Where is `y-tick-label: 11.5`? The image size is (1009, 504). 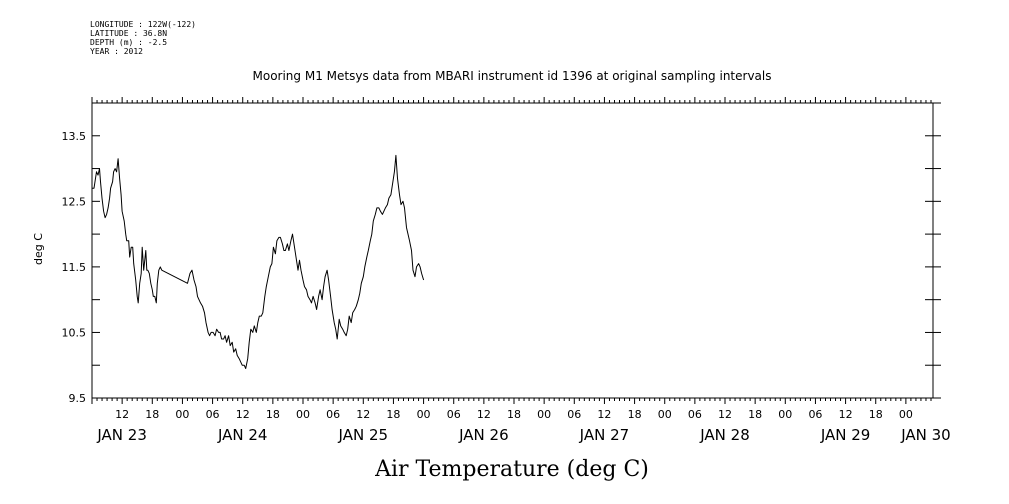
y-tick-label: 11.5 is located at coordinates (74, 267).